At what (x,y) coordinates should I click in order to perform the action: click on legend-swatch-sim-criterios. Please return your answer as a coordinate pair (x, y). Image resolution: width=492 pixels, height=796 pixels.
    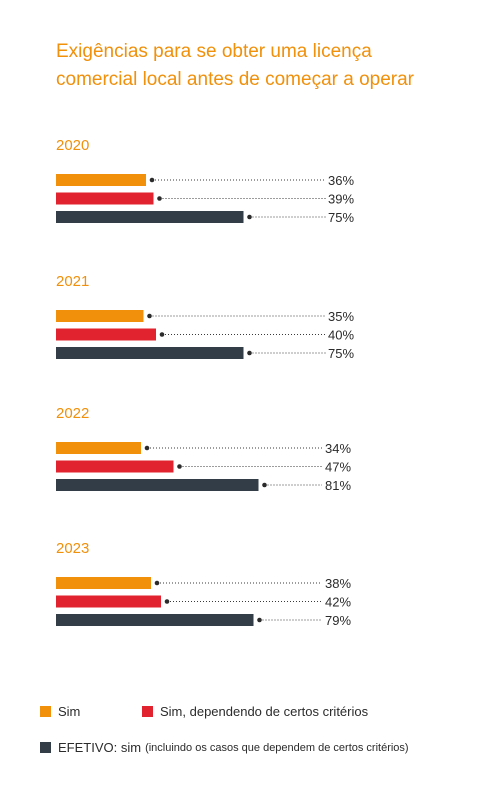
    Looking at the image, I should click on (147, 711).